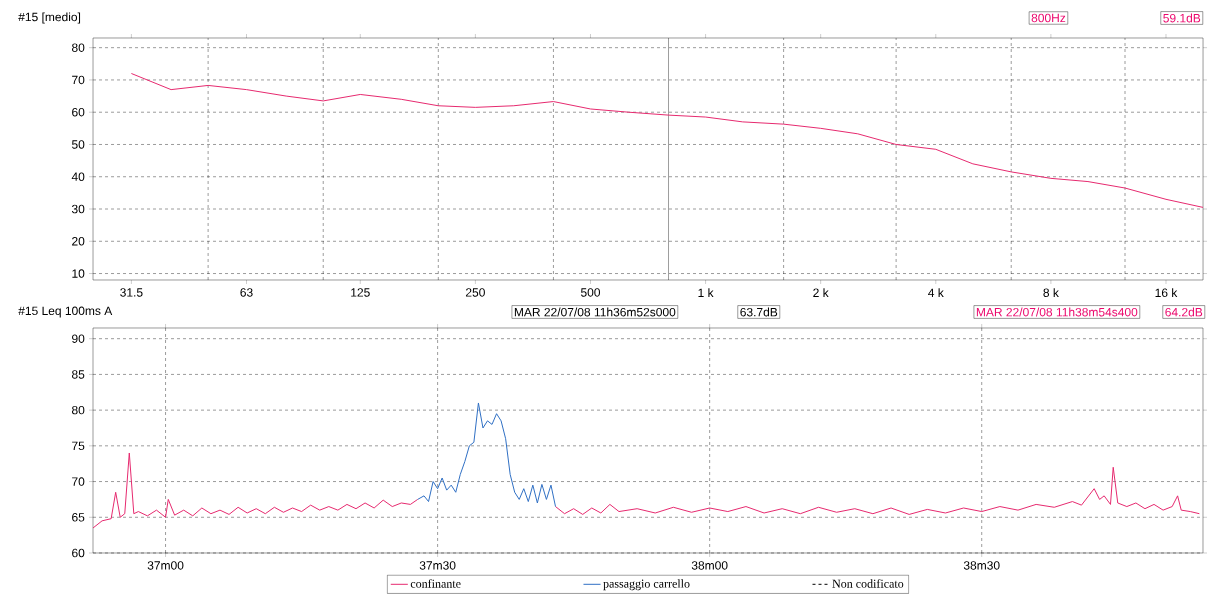 The height and width of the screenshot is (594, 1208). I want to click on x-tick-label: 37m00, so click(165, 565).